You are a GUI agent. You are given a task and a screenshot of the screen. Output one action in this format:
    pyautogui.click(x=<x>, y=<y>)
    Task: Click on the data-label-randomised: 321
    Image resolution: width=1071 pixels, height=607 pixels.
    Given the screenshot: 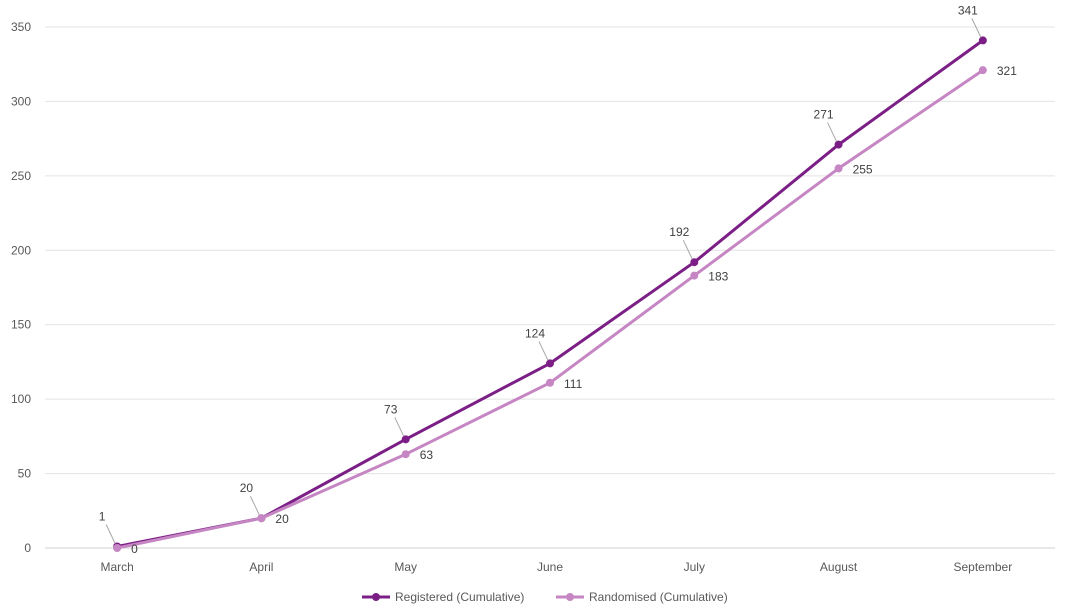 What is the action you would take?
    pyautogui.click(x=1007, y=71)
    